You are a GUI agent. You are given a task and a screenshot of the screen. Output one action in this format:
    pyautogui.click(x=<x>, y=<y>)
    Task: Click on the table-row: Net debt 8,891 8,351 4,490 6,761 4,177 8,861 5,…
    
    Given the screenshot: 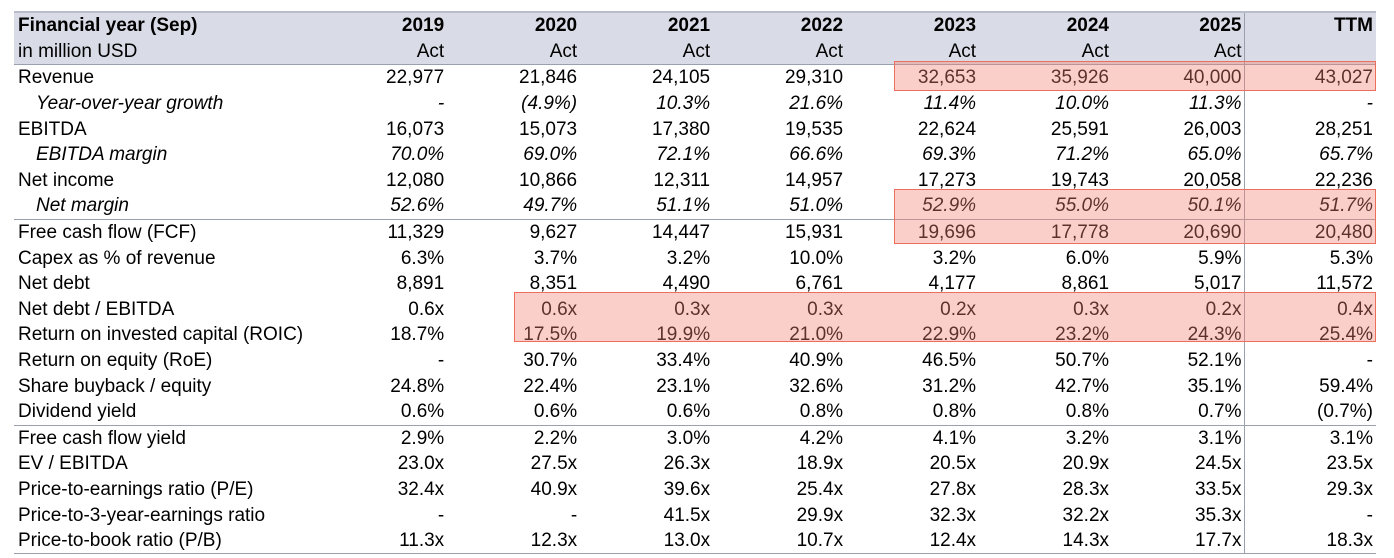 What is the action you would take?
    pyautogui.click(x=695, y=283)
    